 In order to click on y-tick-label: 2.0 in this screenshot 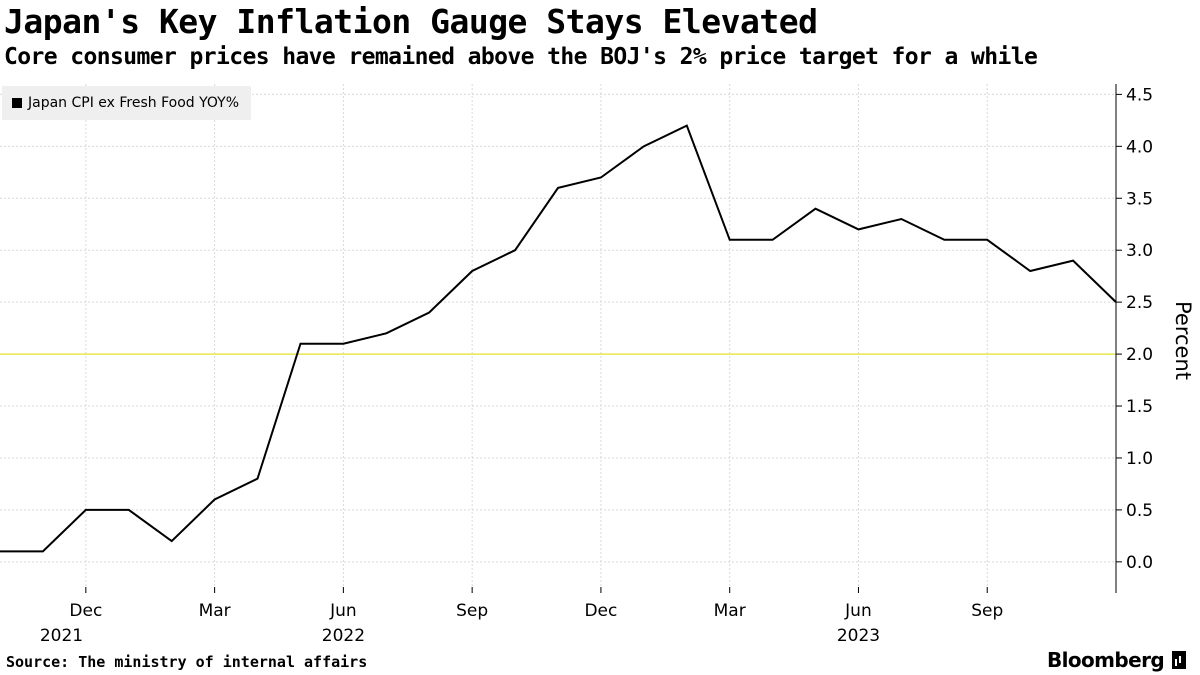, I will do `click(1139, 355)`.